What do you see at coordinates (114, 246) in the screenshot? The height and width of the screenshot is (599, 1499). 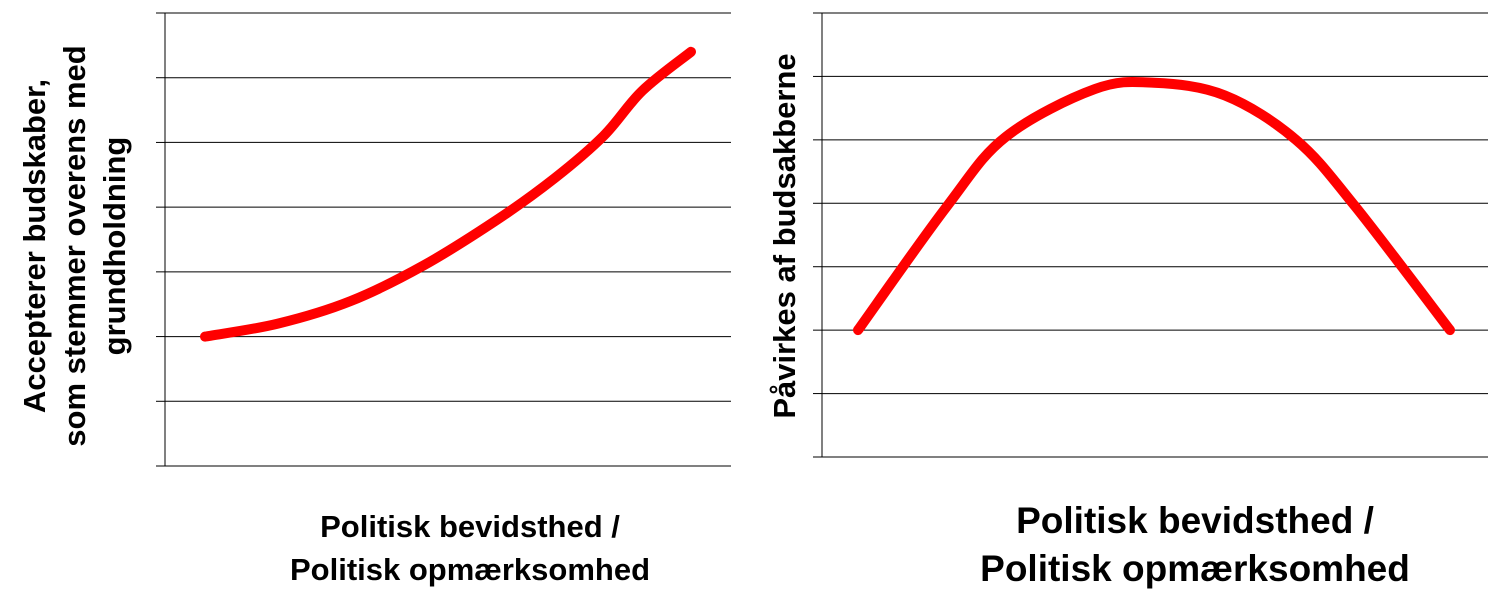 I see `y-axis-label-line: grundholdning` at bounding box center [114, 246].